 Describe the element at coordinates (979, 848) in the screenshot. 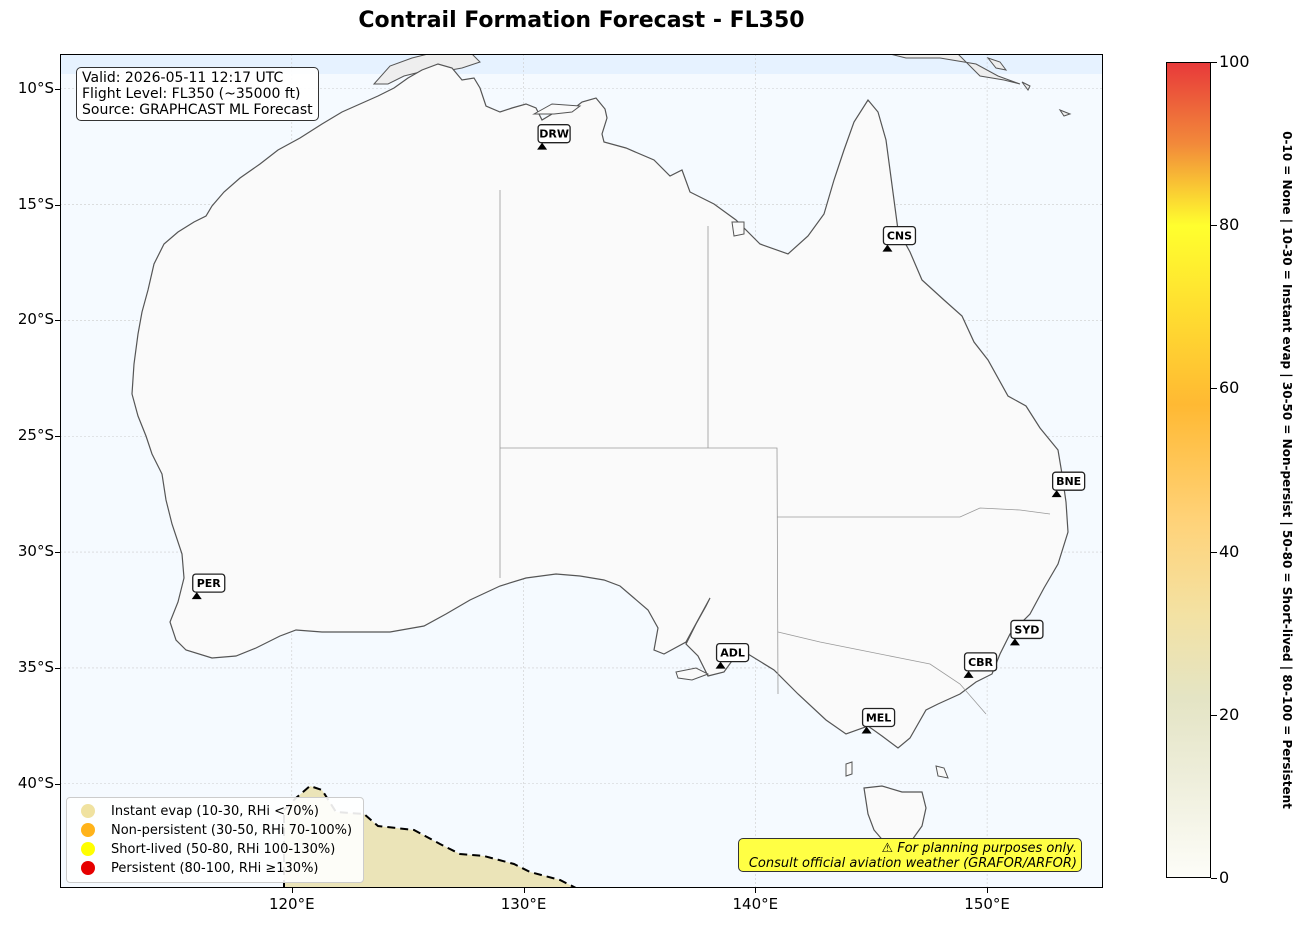

I see `disclaimer-line-1: ⚠ For planning purposes only.` at that location.